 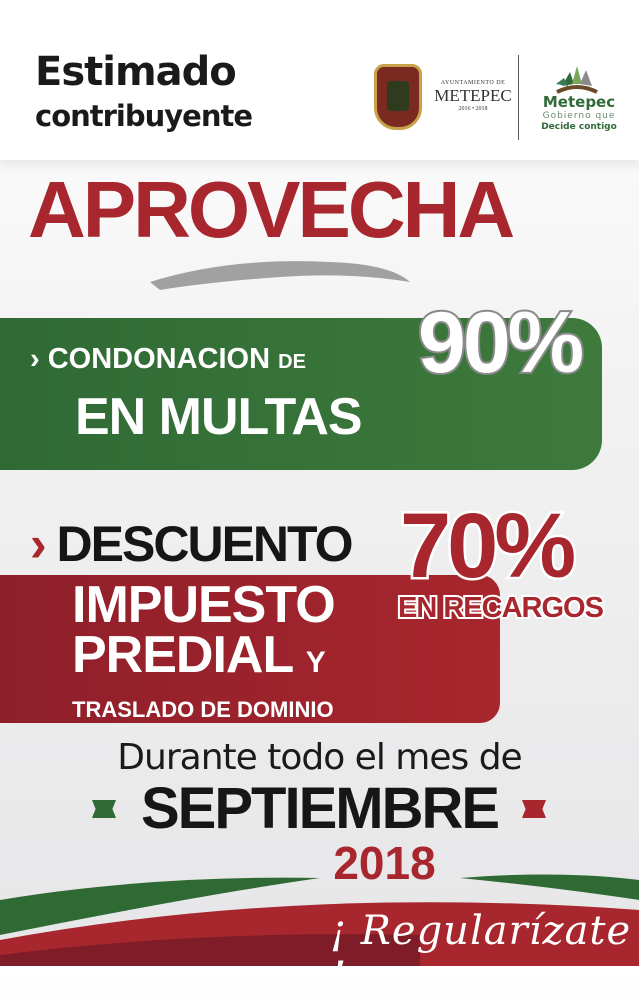 I want to click on ayuntamiento-years: 2016 • 2018, so click(x=473, y=109).